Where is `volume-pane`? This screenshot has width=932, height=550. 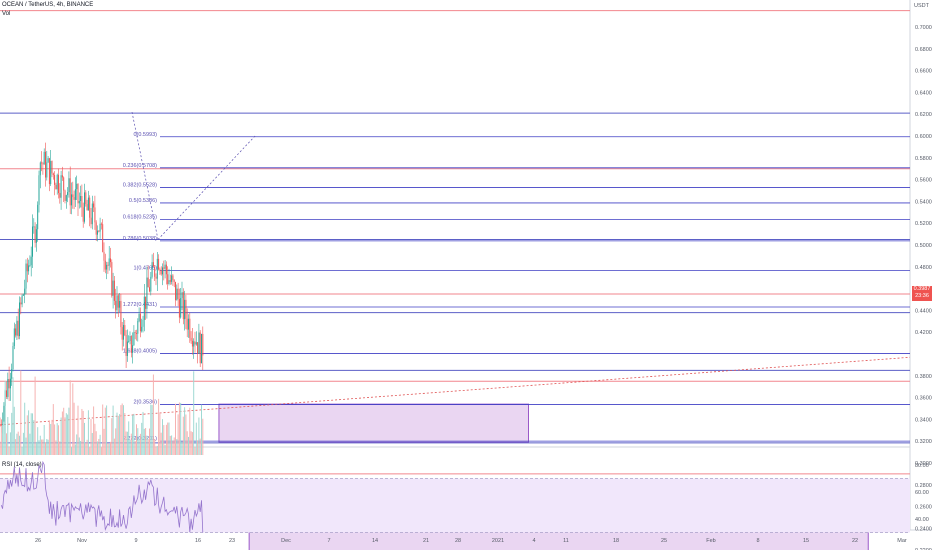
volume-pane is located at coordinates (102, 412).